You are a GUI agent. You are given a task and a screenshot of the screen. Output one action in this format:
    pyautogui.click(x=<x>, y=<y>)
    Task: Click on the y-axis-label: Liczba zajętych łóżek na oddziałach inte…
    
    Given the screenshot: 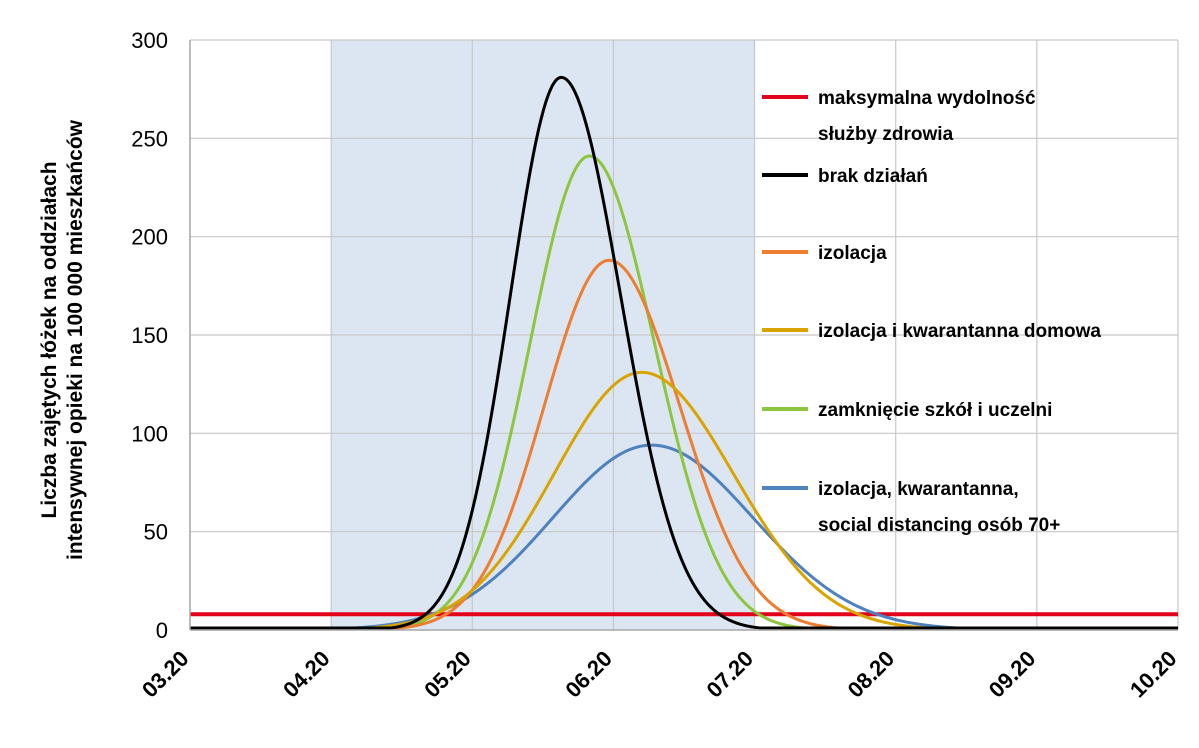 What is the action you would take?
    pyautogui.click(x=62, y=339)
    